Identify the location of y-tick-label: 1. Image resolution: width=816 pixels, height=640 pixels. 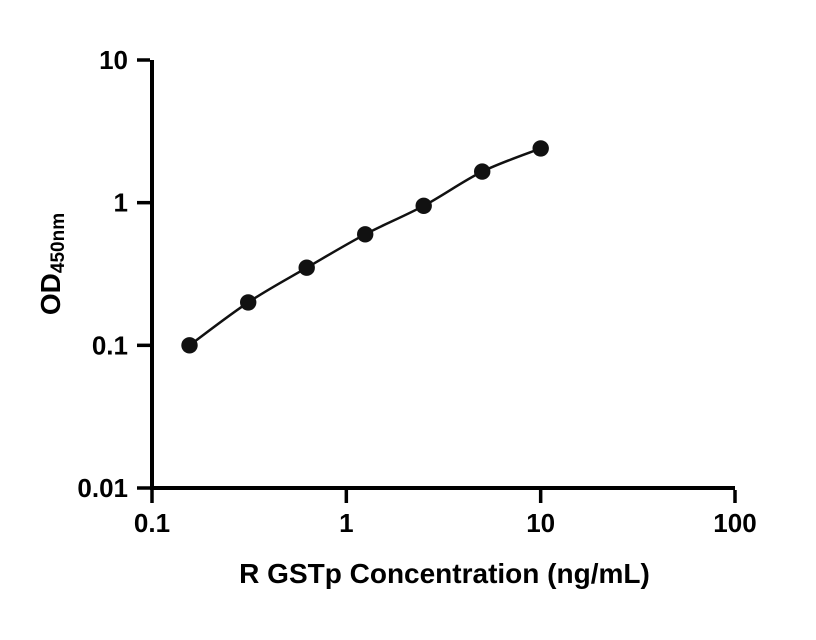
(121, 203).